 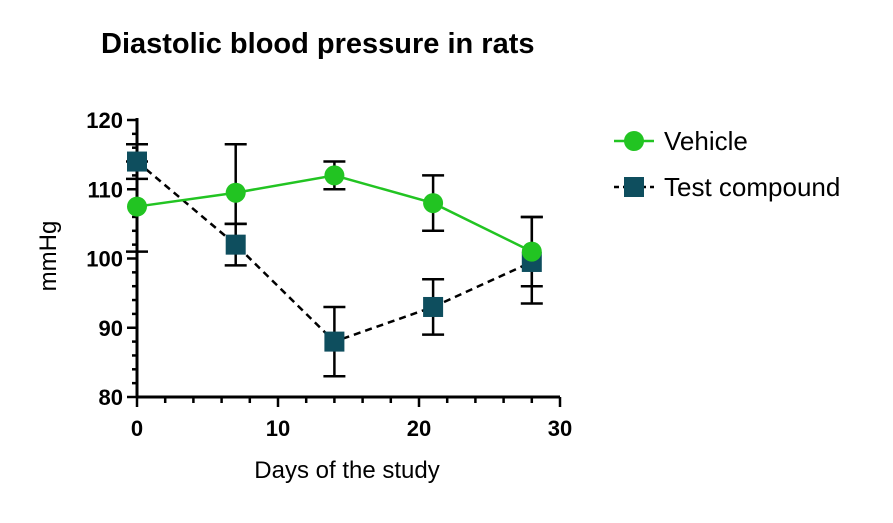 I want to click on x-tick-label: 20, so click(x=419, y=428).